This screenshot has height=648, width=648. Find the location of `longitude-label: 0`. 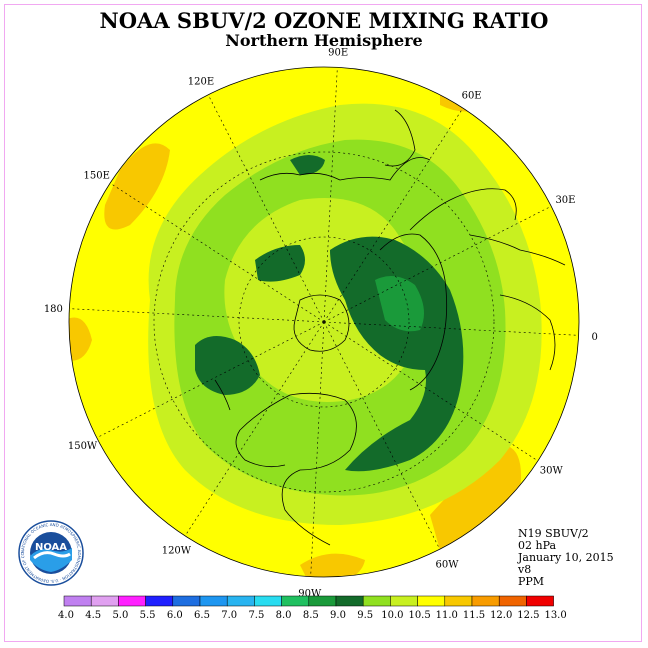

longitude-label: 0 is located at coordinates (594, 337).